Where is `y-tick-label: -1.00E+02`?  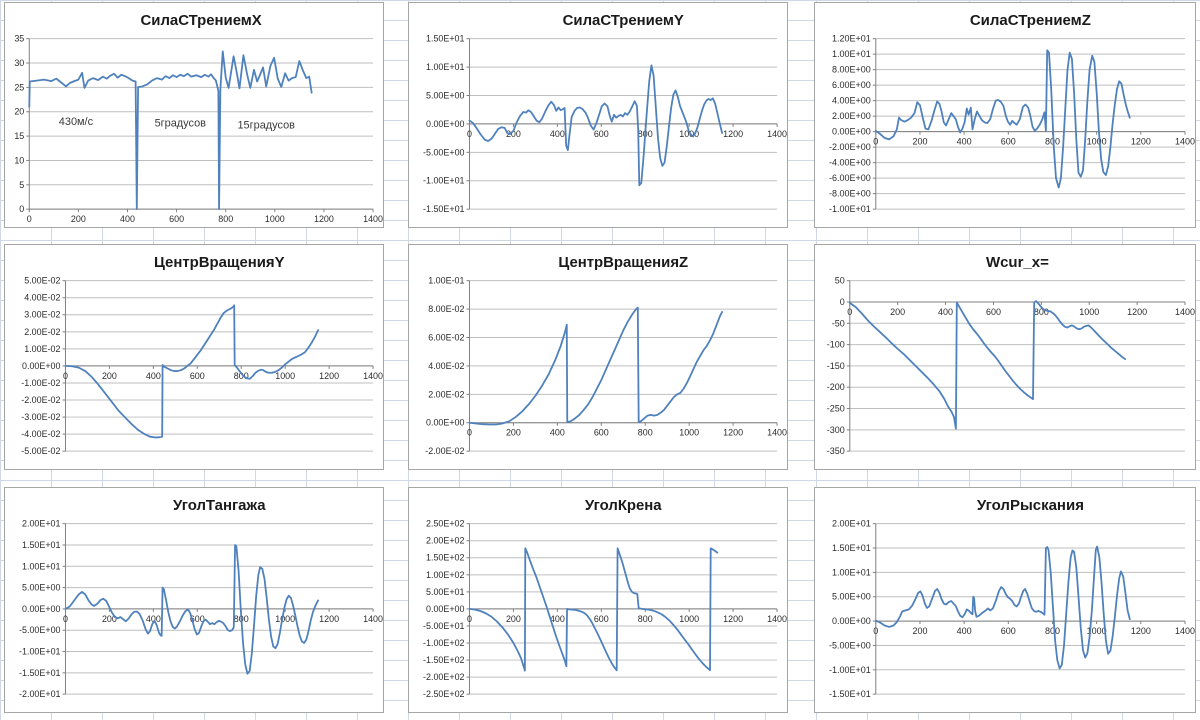 y-tick-label: -1.00E+02 is located at coordinates (444, 643).